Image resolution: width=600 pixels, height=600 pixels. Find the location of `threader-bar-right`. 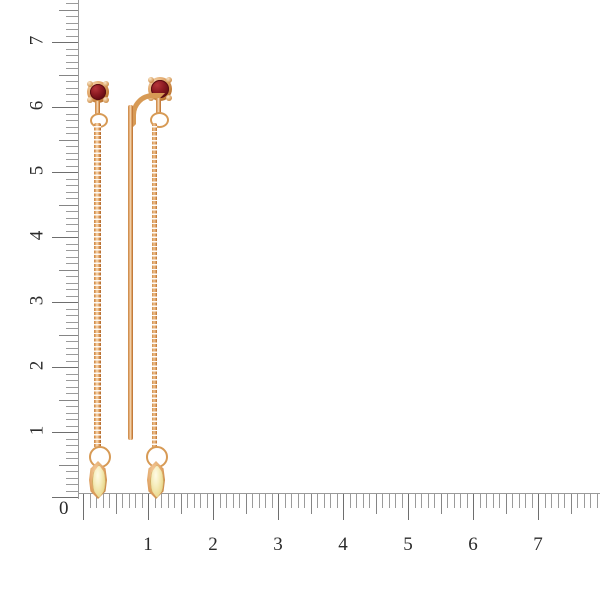

threader-bar-right is located at coordinates (130, 272).